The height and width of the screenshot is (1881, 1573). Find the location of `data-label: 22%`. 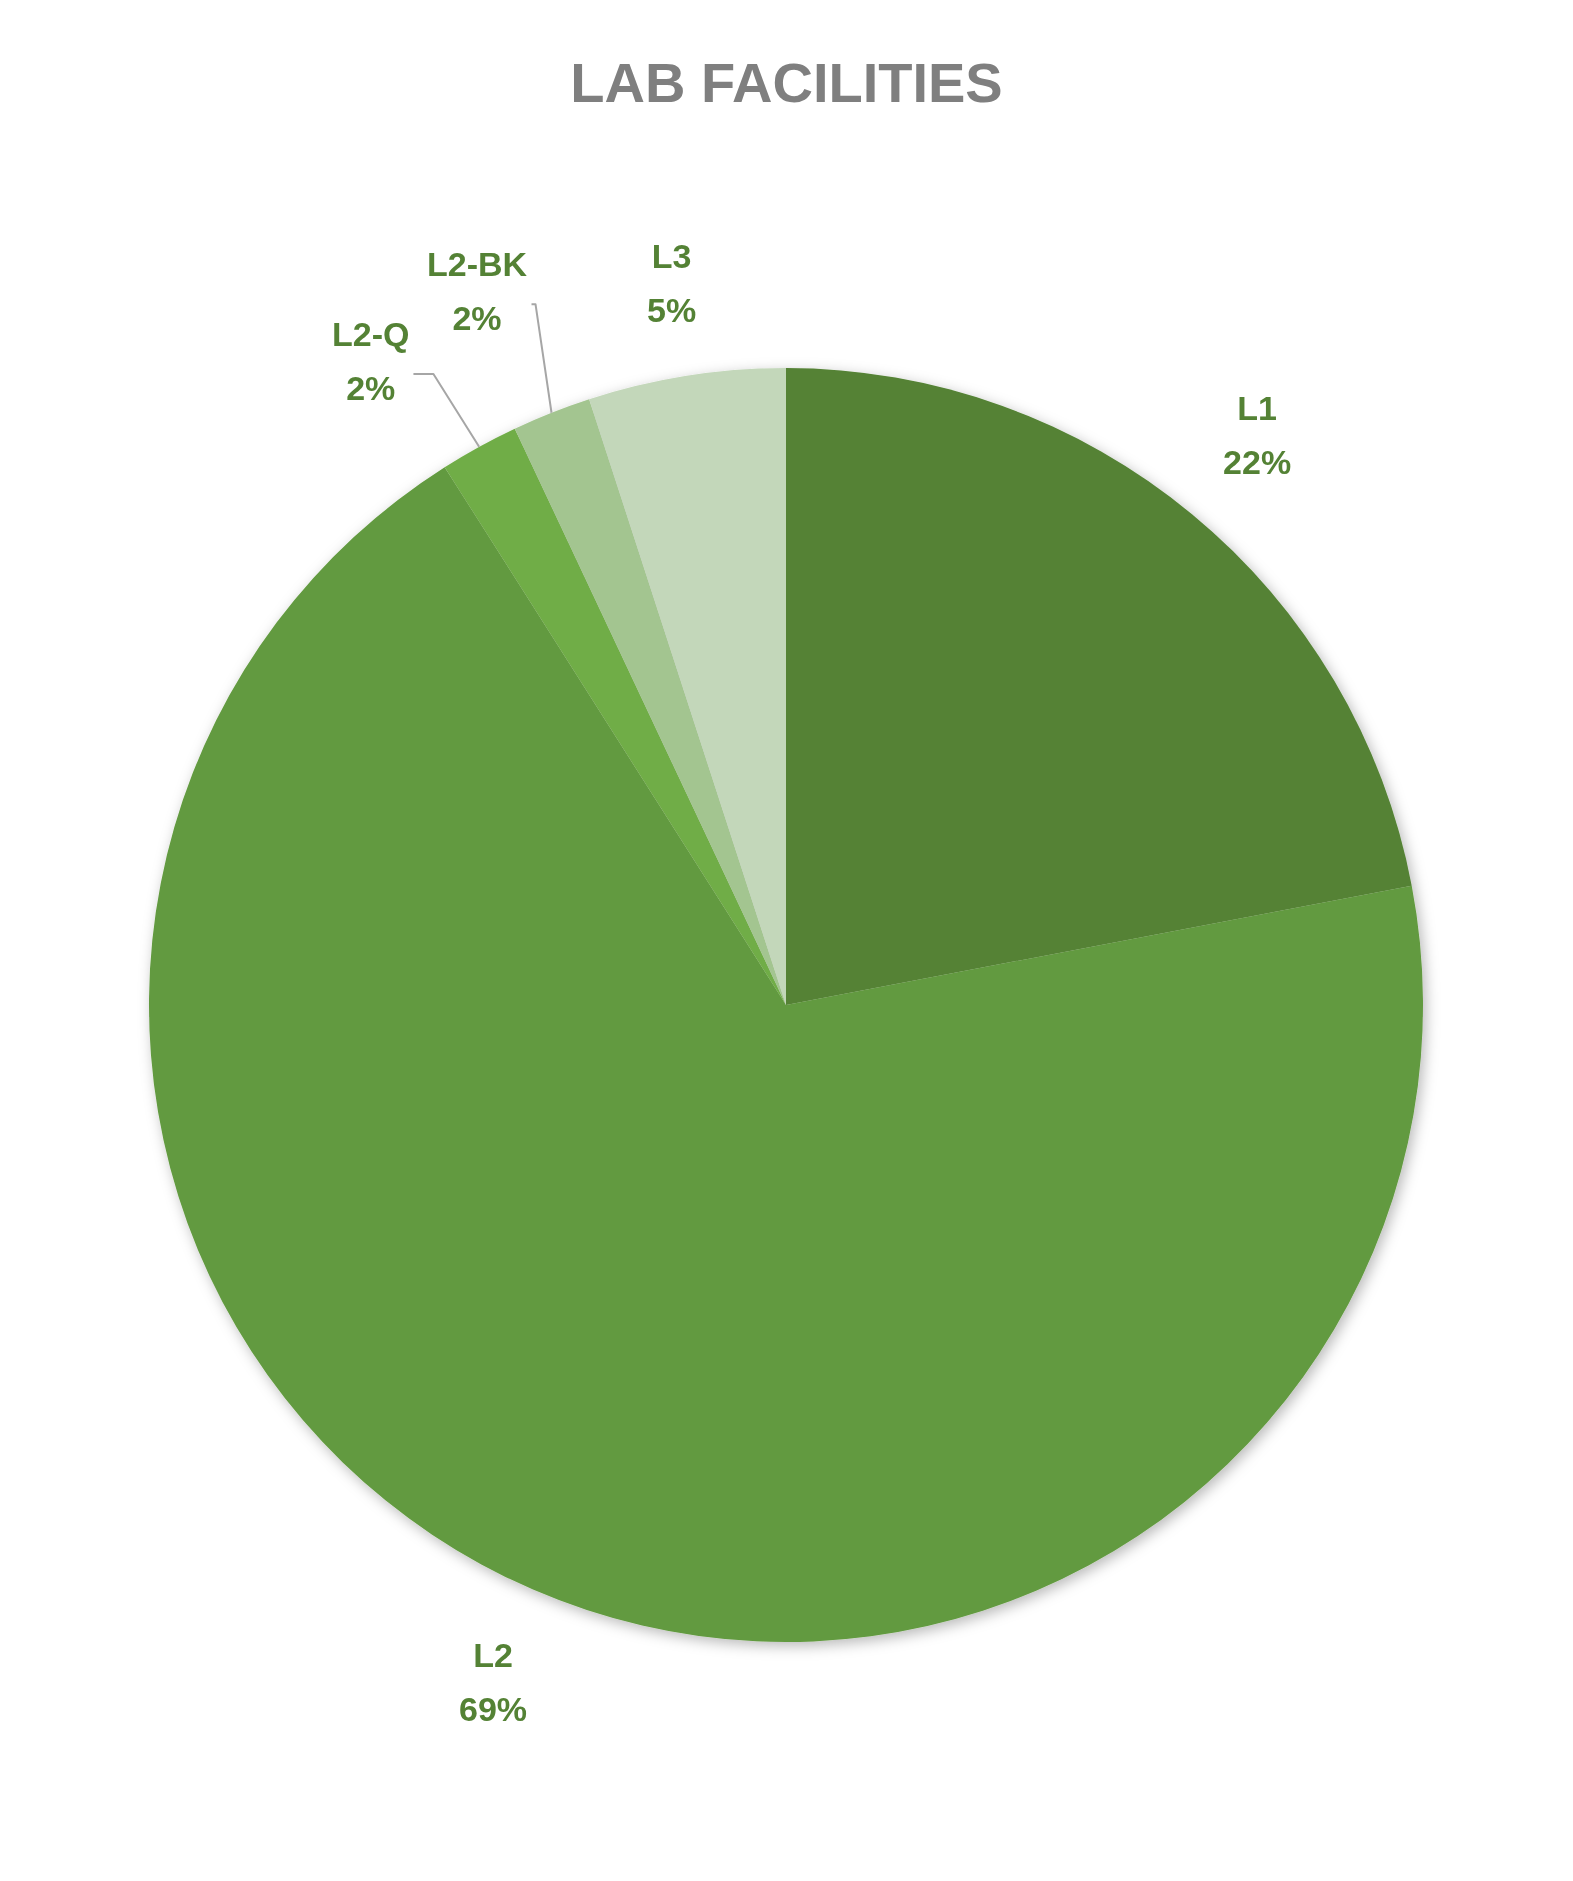

data-label: 22% is located at coordinates (1257, 462).